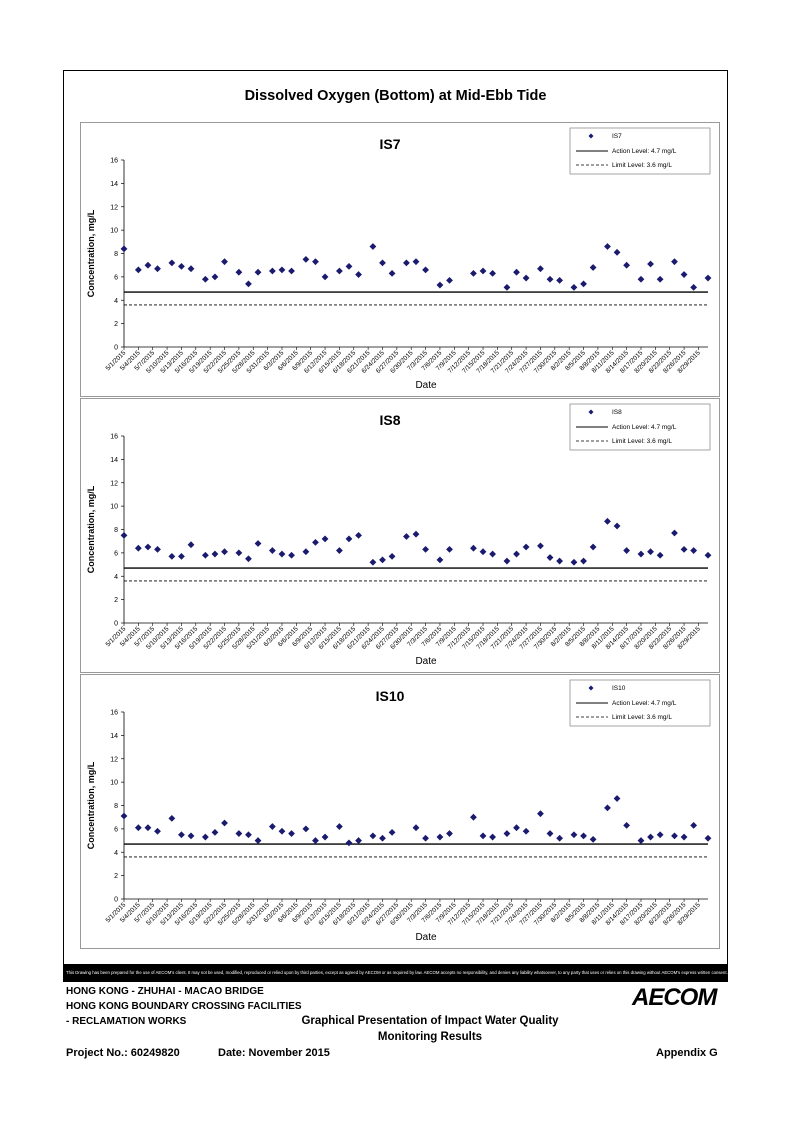 Image resolution: width=794 pixels, height=1122 pixels. What do you see at coordinates (116, 530) in the screenshot?
I see `y-tick-label: 8` at bounding box center [116, 530].